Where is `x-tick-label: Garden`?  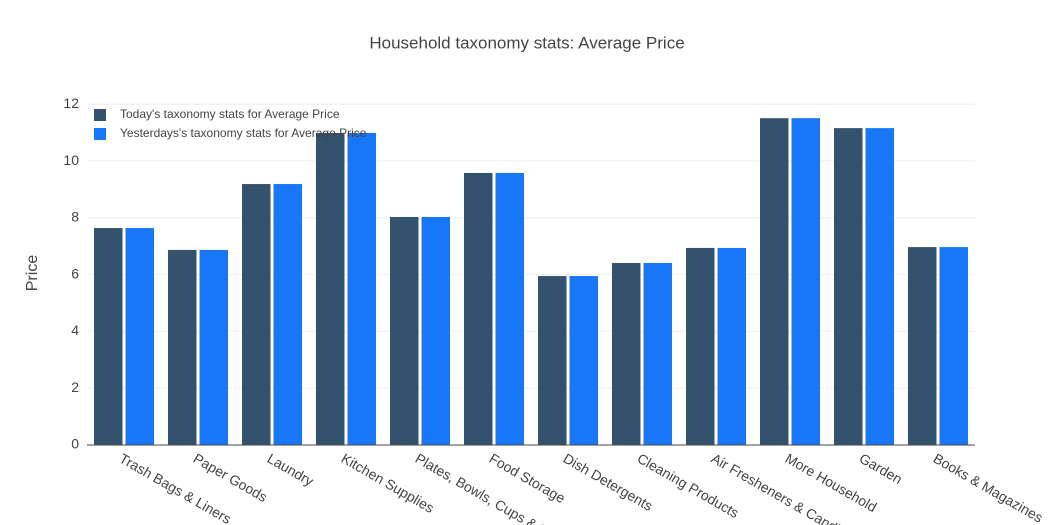
x-tick-label: Garden is located at coordinates (881, 468).